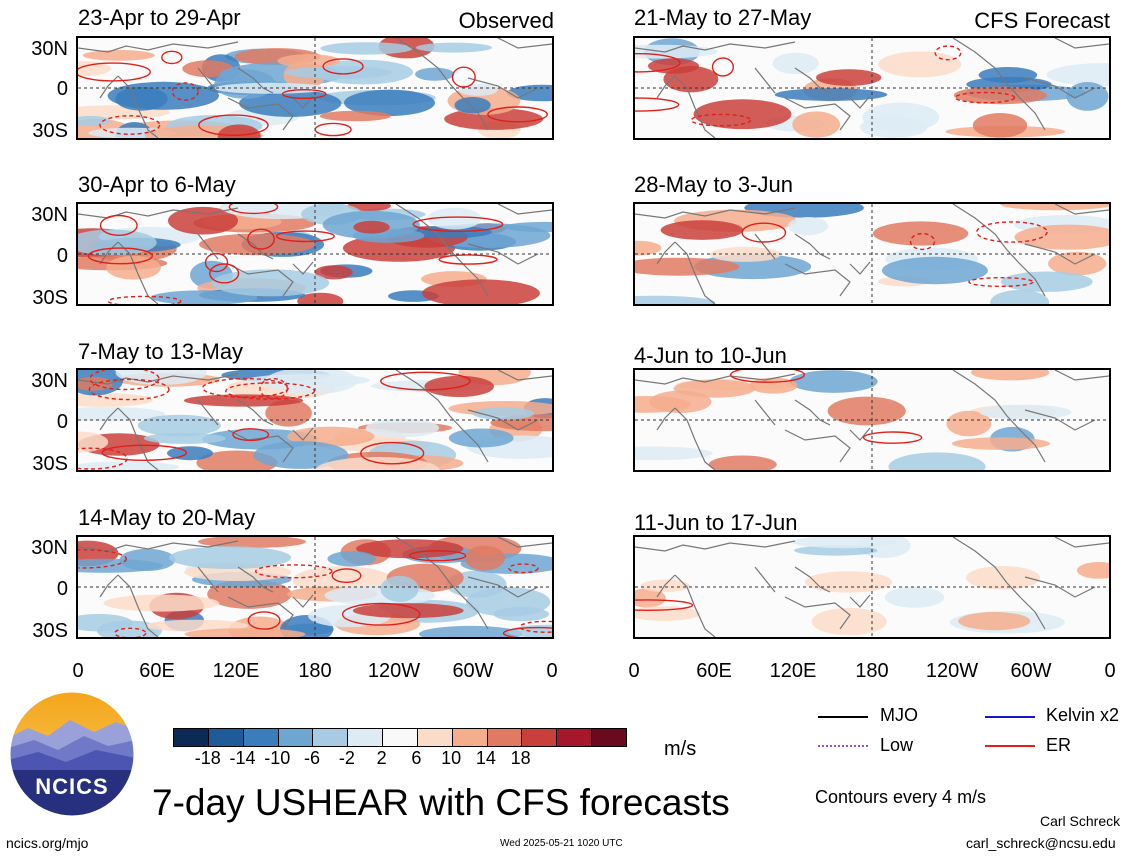  Describe the element at coordinates (167, 517) in the screenshot. I see `panel-title: 14-May to 20-May` at that location.